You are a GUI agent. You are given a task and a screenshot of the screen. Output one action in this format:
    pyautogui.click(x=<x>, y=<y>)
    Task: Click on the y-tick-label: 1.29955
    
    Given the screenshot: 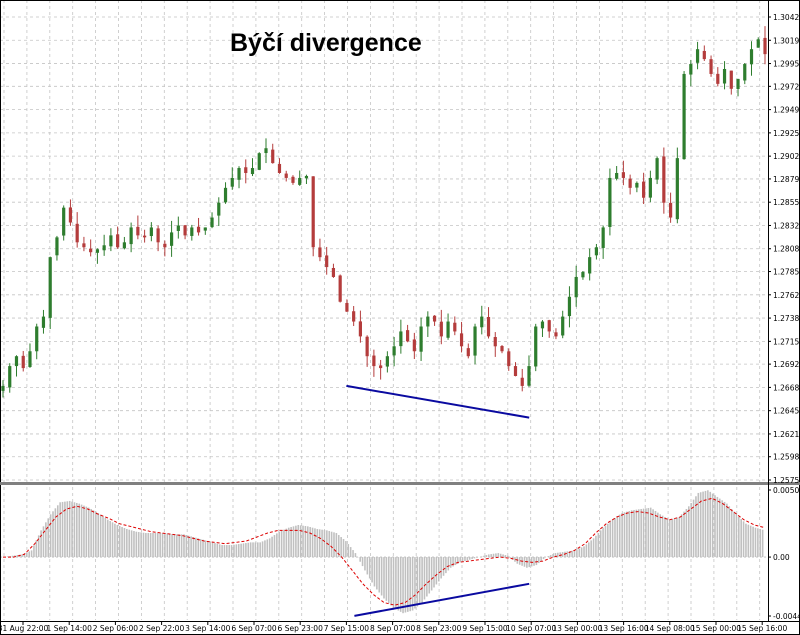 What is the action you would take?
    pyautogui.click(x=786, y=64)
    